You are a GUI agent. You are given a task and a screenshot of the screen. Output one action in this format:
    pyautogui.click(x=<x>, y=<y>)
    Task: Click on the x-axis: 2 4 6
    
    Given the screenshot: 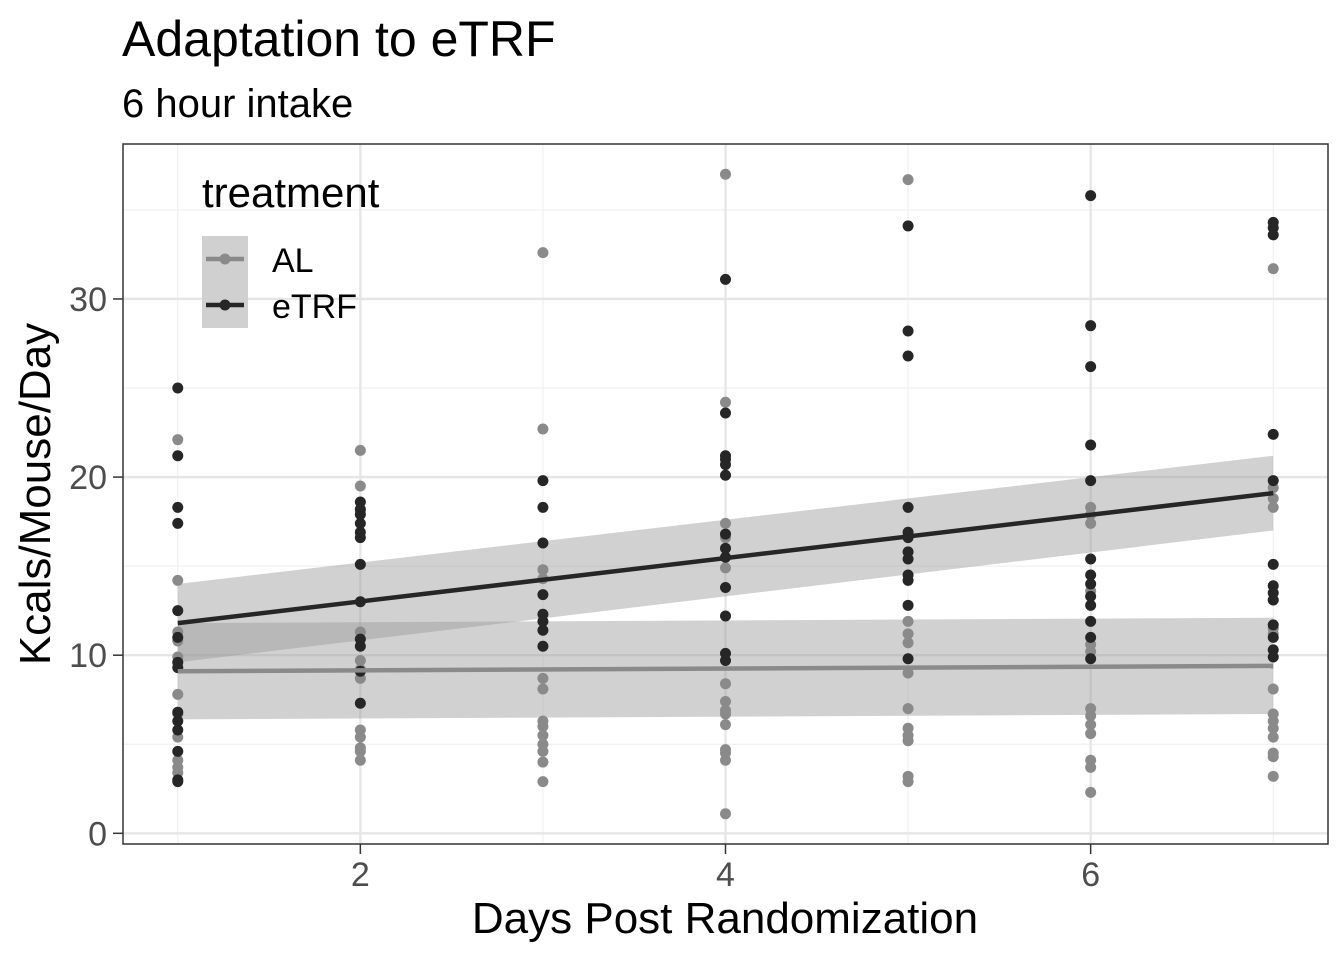 What is the action you would take?
    pyautogui.click(x=725, y=869)
    